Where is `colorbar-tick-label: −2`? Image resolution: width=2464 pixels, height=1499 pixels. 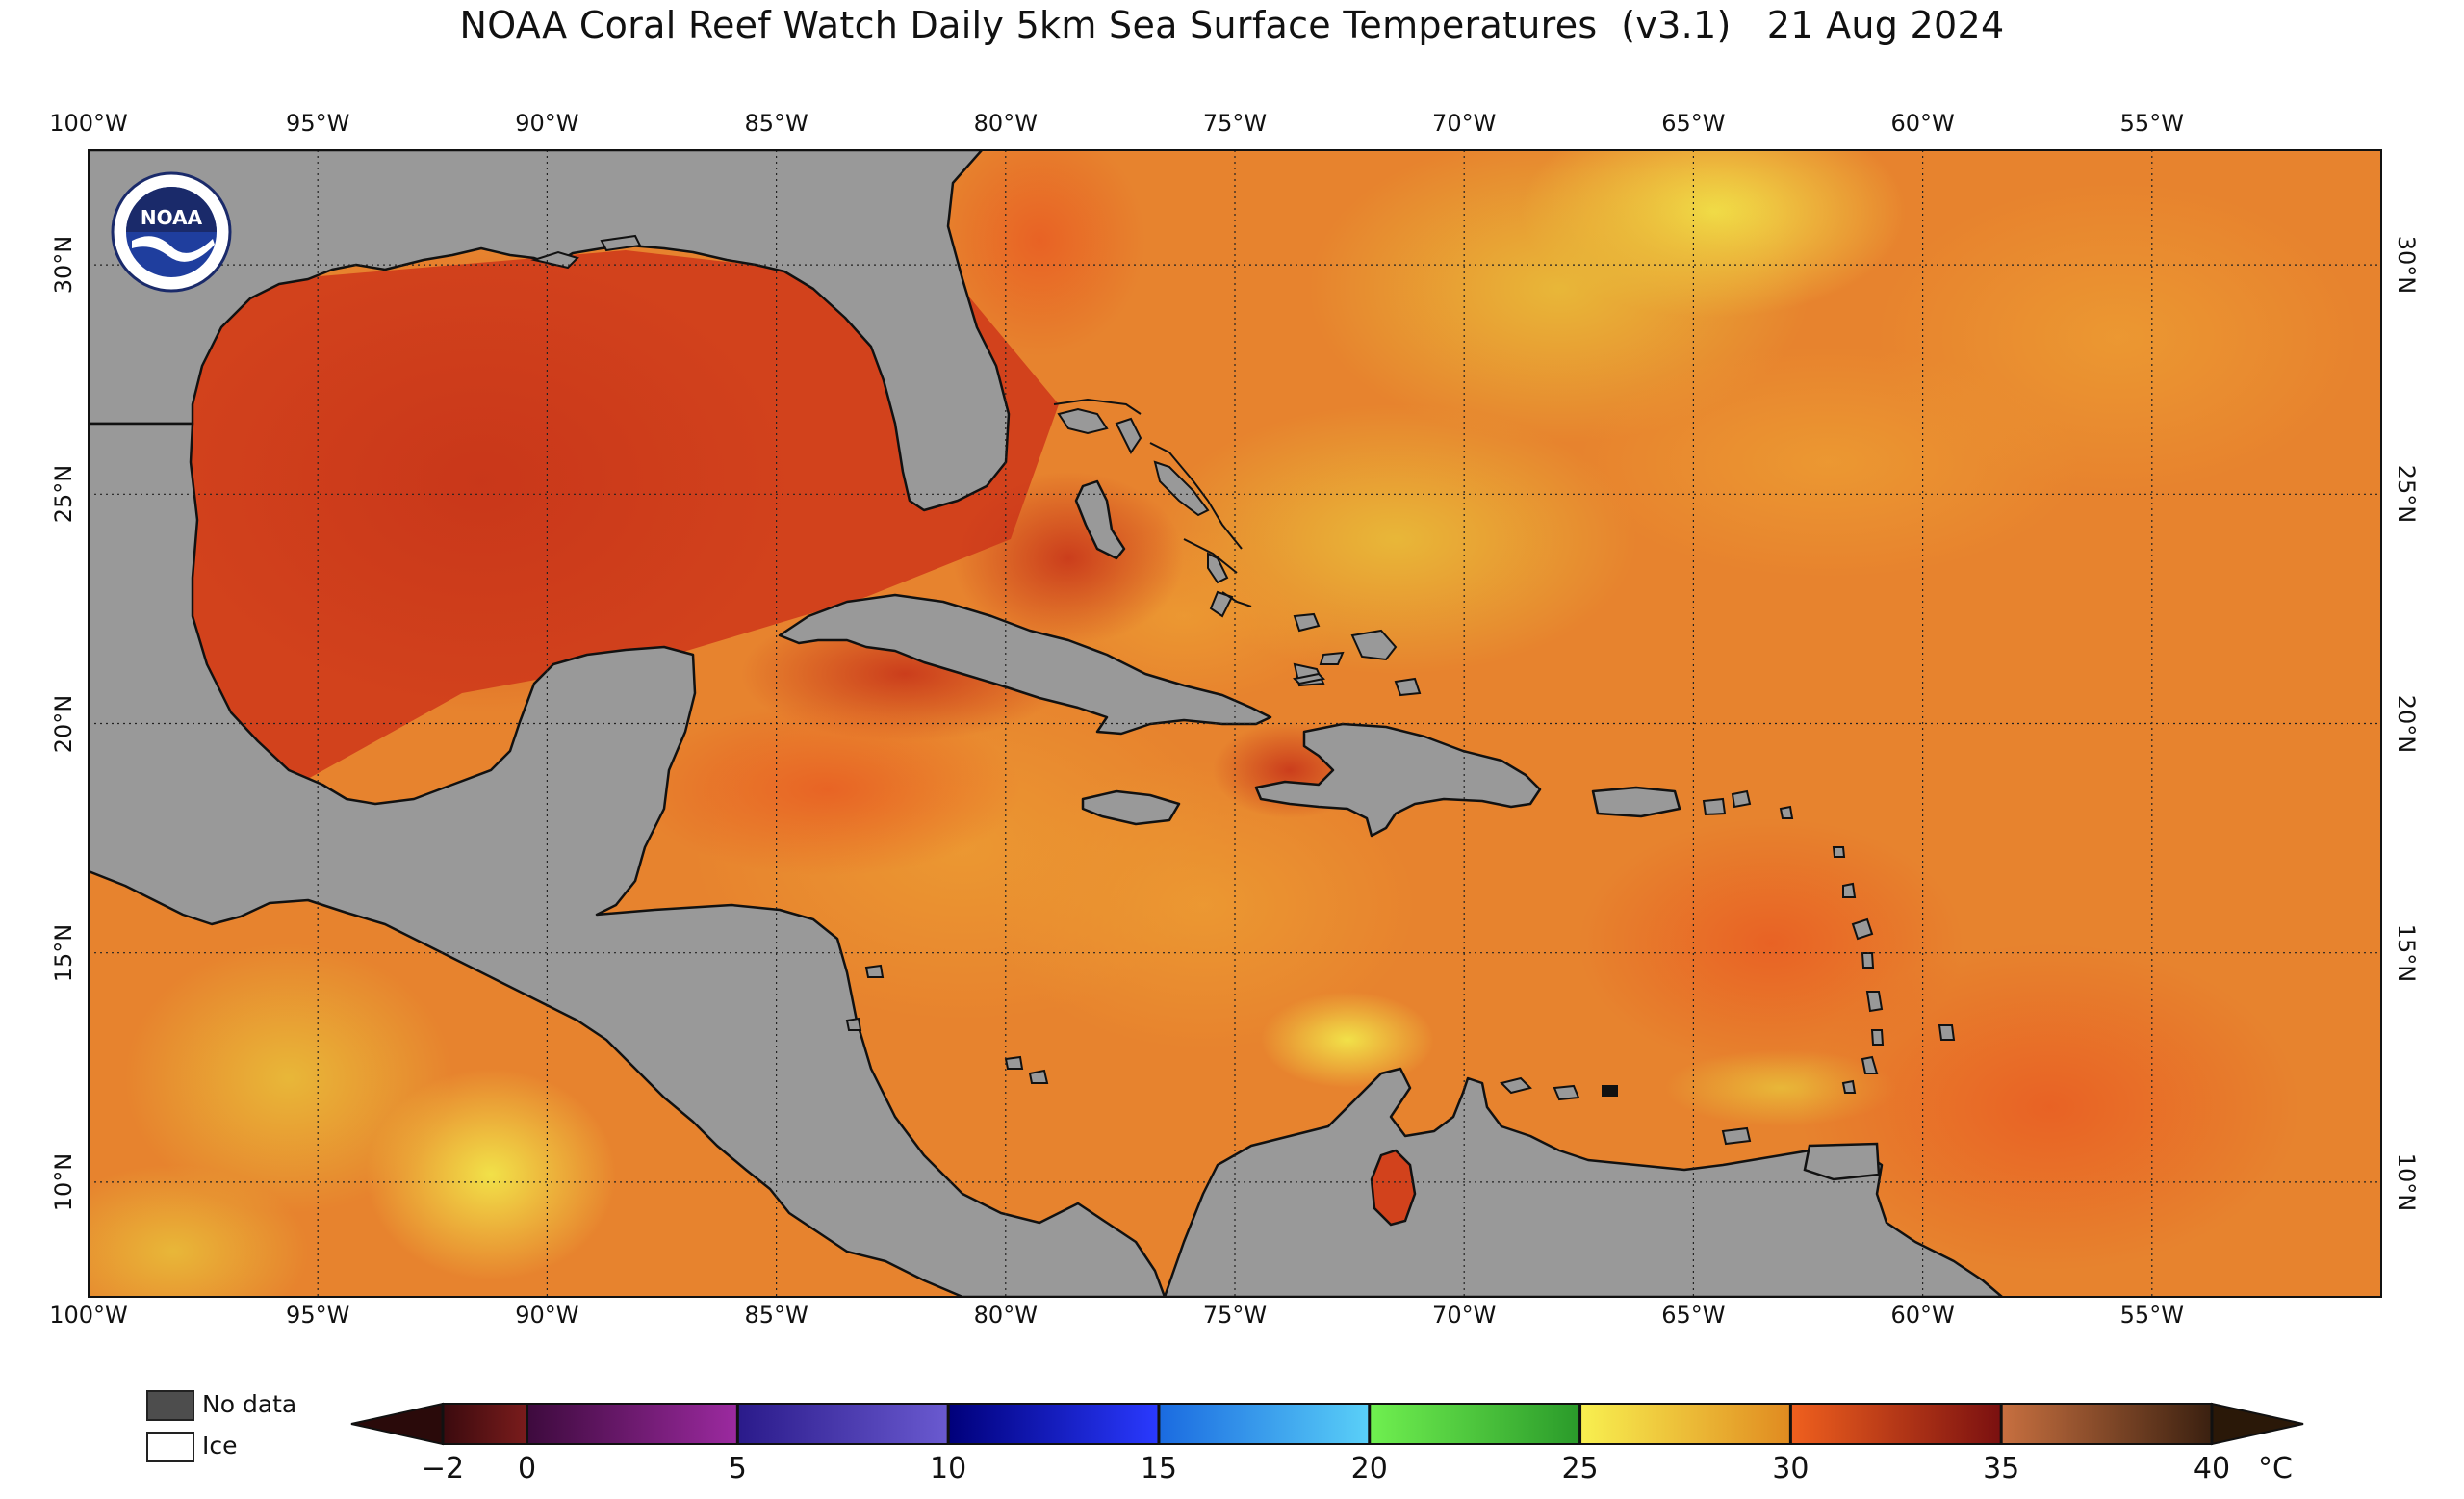 colorbar-tick-label: −2 is located at coordinates (443, 1469).